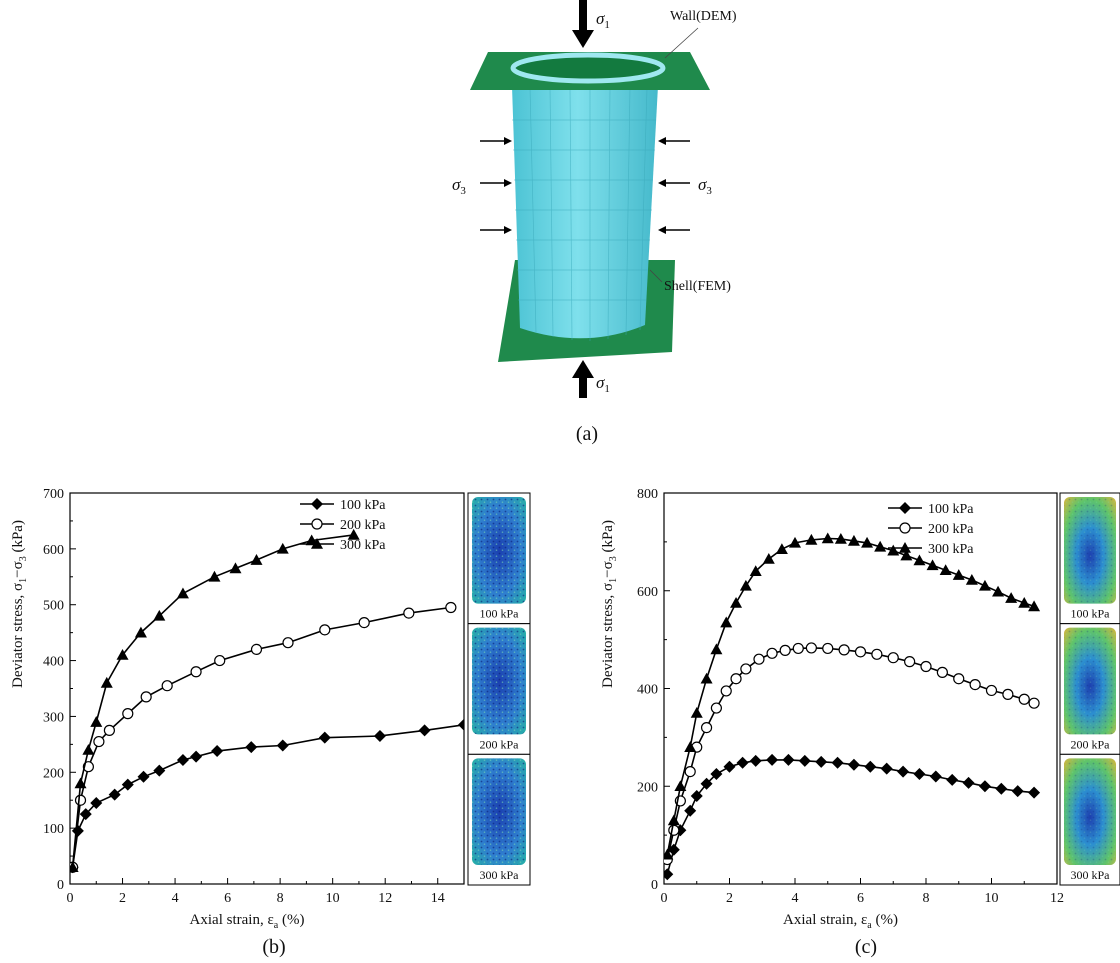 The image size is (1120, 963). Describe the element at coordinates (1057, 898) in the screenshot. I see `x-tick-label: 12` at that location.